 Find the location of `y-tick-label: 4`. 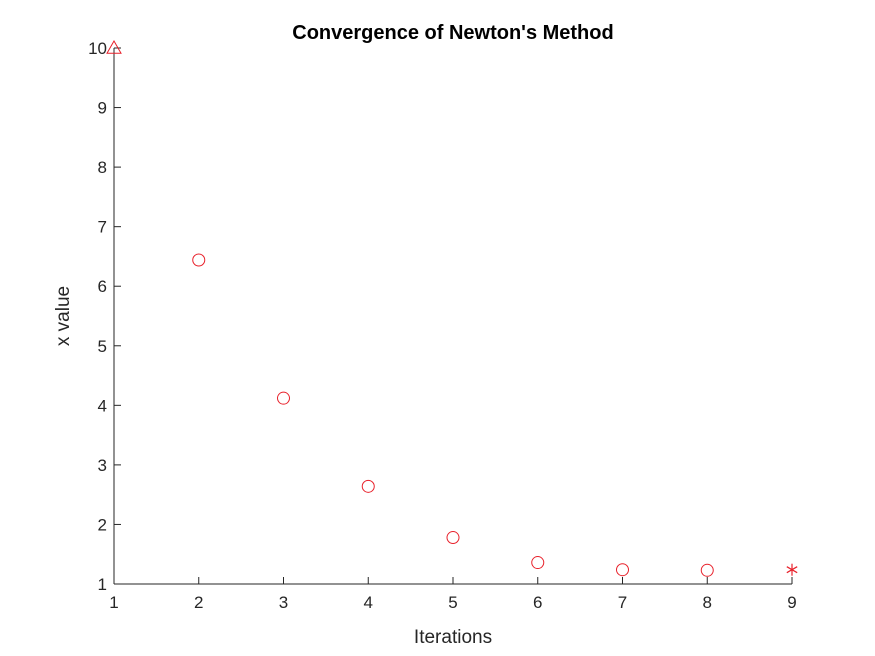

y-tick-label: 4 is located at coordinates (102, 405).